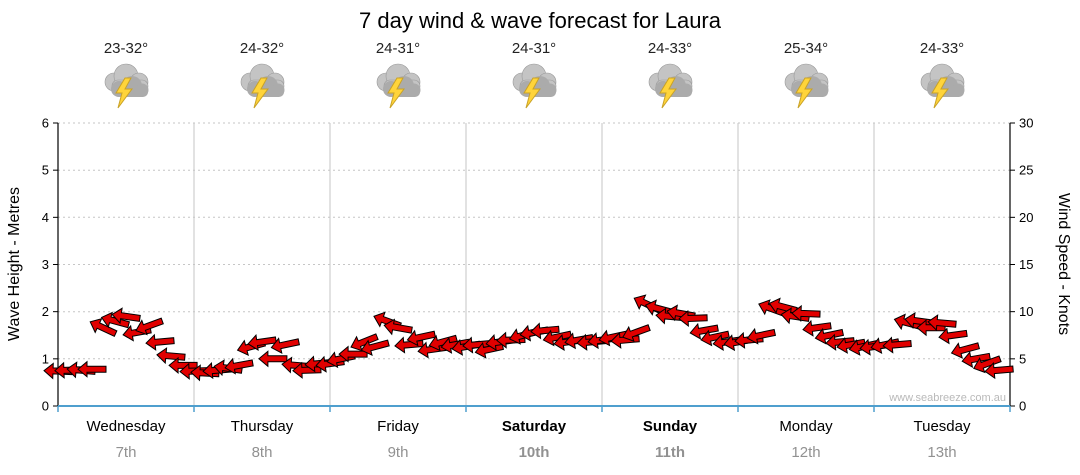 The image size is (1080, 475). Describe the element at coordinates (45, 406) in the screenshot. I see `left-tick-label: 0` at that location.